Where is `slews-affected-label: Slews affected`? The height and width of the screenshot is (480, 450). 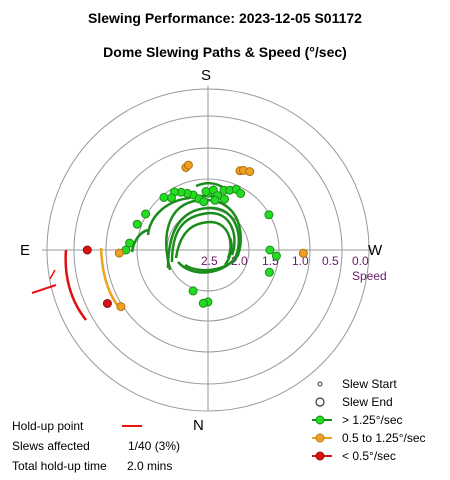
slews-affected-label: Slews affected is located at coordinates (51, 446).